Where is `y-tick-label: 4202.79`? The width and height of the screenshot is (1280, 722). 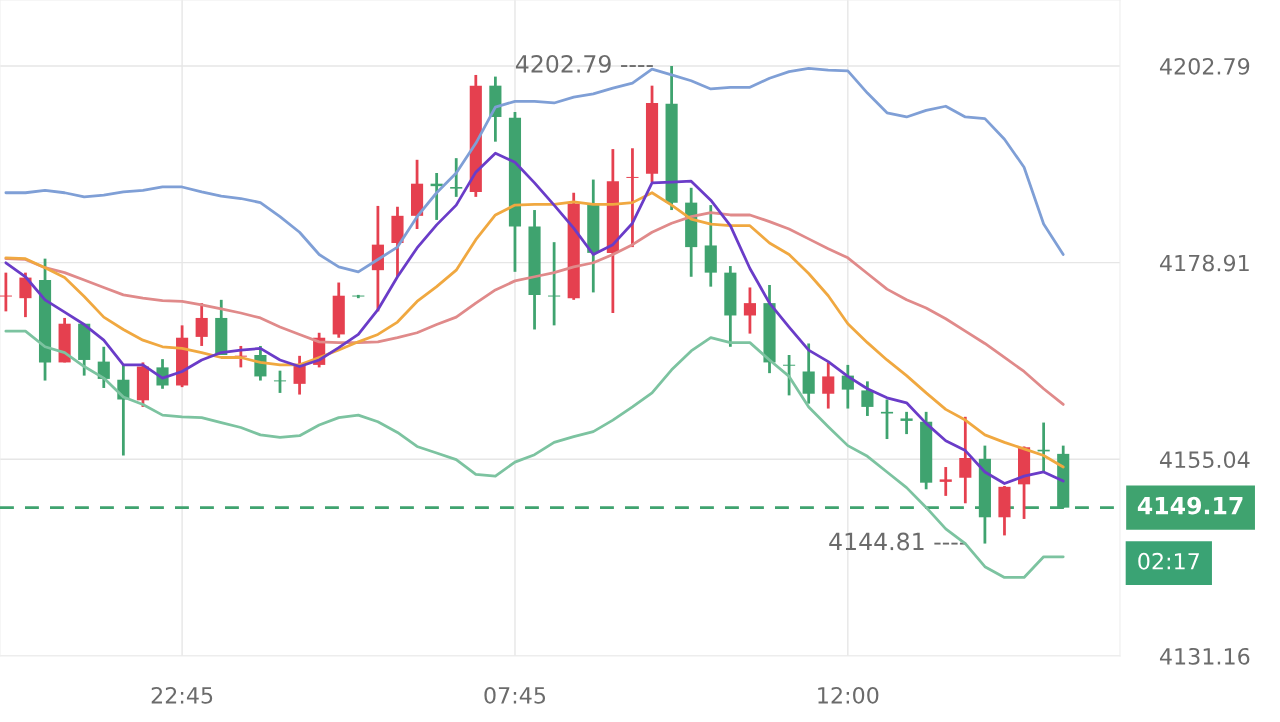 y-tick-label: 4202.79 is located at coordinates (1204, 66).